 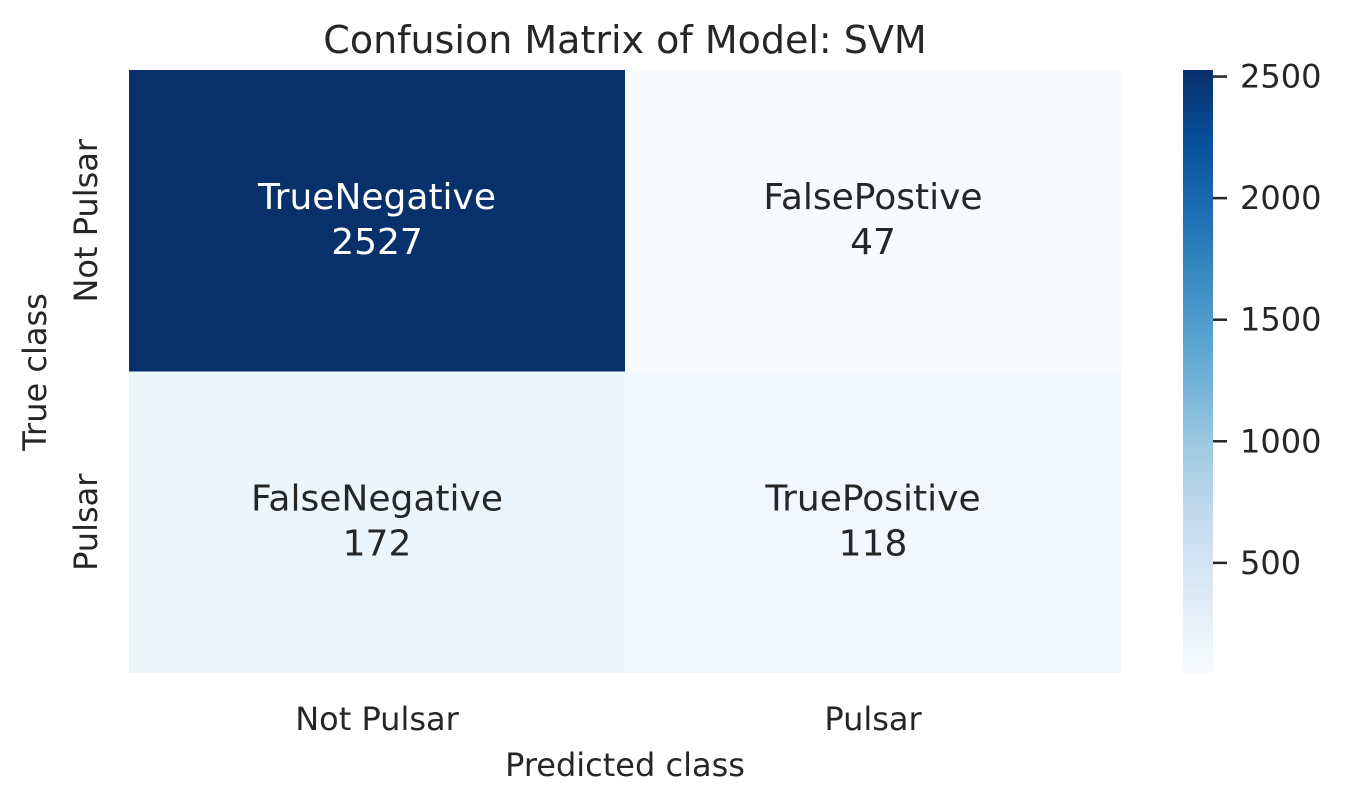 What do you see at coordinates (872, 498) in the screenshot?
I see `cell-category-label: TruePositive` at bounding box center [872, 498].